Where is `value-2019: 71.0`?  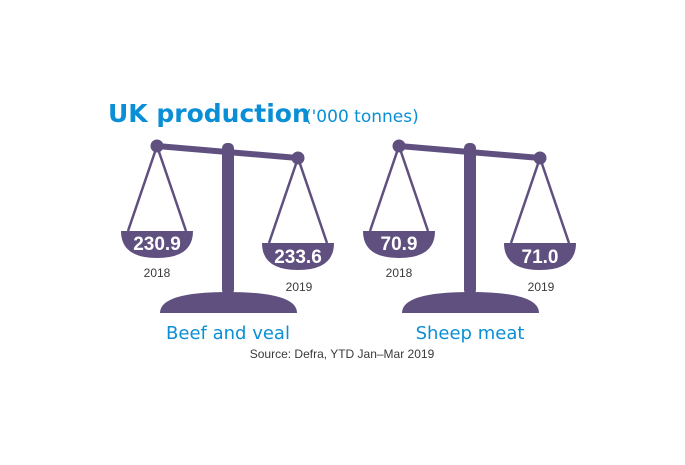
value-2019: 71.0 is located at coordinates (540, 257).